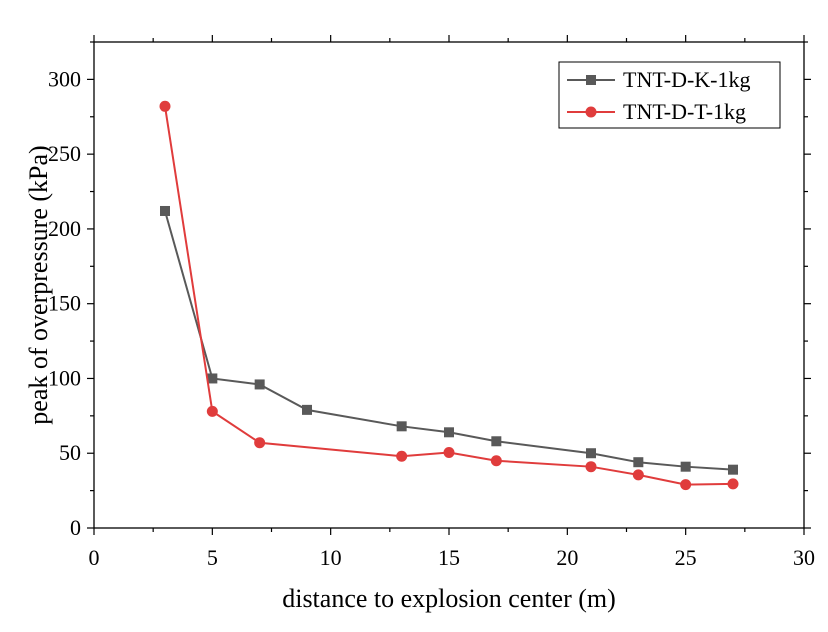  Describe the element at coordinates (591, 112) in the screenshot. I see `legend-marker-circle` at that location.